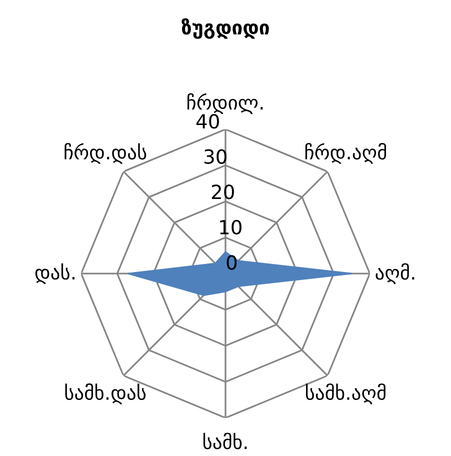  Describe the element at coordinates (223, 192) in the screenshot. I see `y-tick-label: 20` at that location.